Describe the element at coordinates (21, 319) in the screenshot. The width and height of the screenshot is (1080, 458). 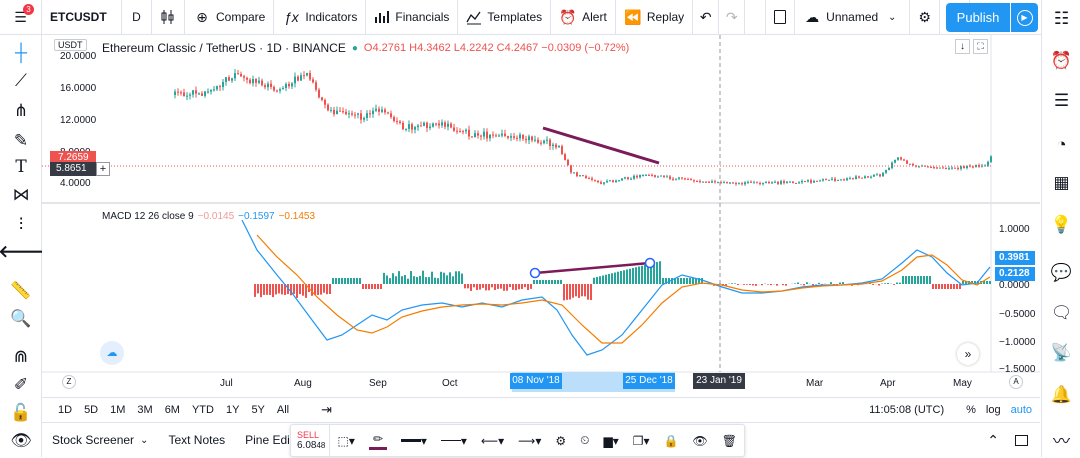
I see `zoom-tool: 🔍` at that location.